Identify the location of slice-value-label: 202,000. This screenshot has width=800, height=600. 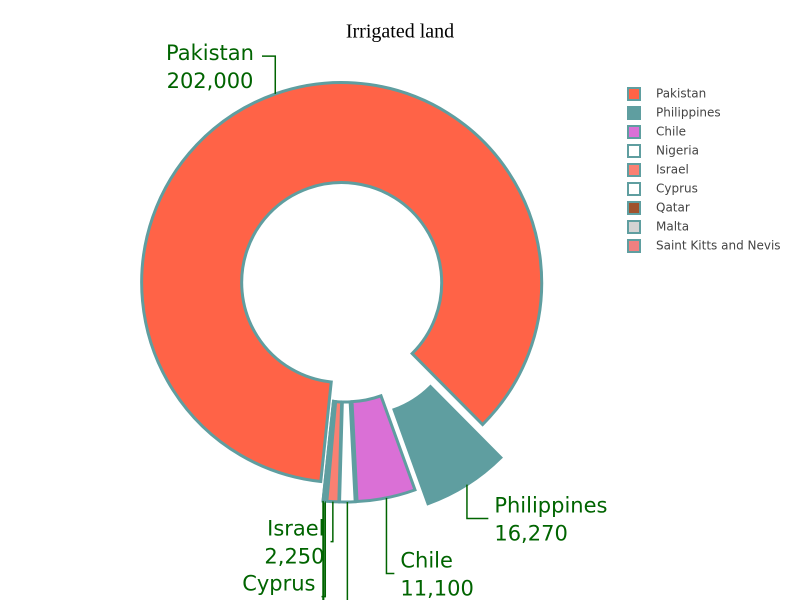
(210, 81).